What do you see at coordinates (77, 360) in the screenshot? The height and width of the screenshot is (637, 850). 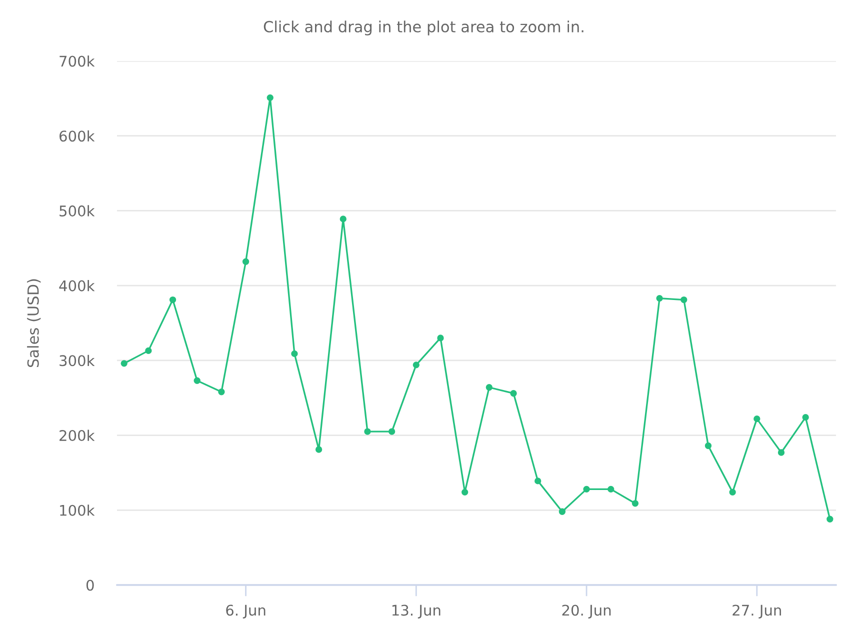 I see `y-tick-label: 300k` at bounding box center [77, 360].